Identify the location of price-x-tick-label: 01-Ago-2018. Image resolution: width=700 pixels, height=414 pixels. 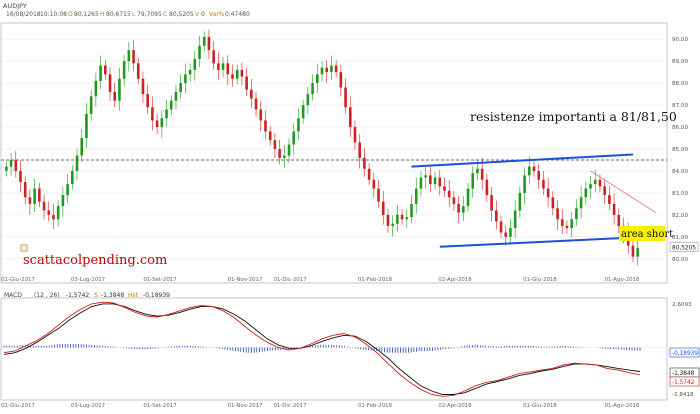
(622, 280).